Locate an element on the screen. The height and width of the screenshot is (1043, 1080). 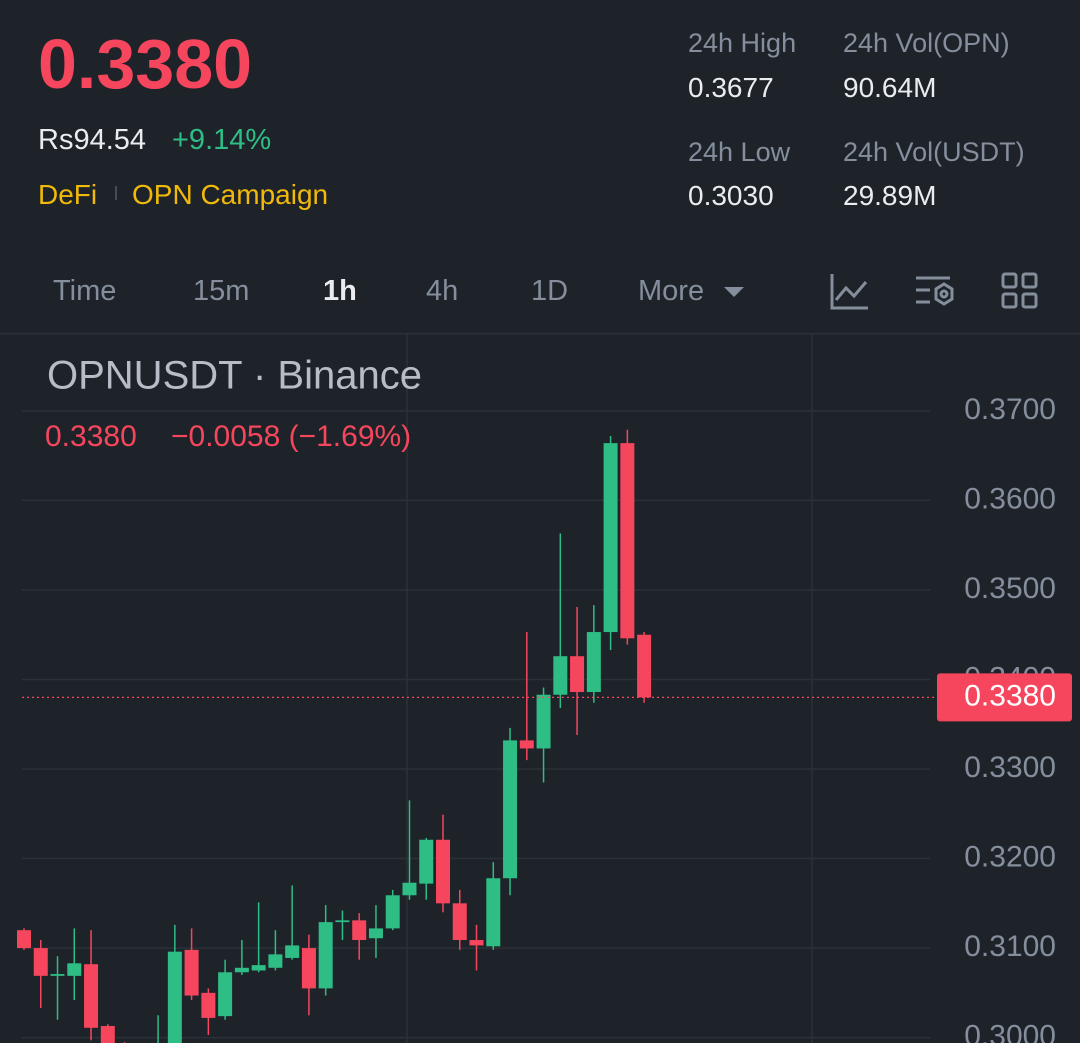
last-price-tag is located at coordinates (1004, 697).